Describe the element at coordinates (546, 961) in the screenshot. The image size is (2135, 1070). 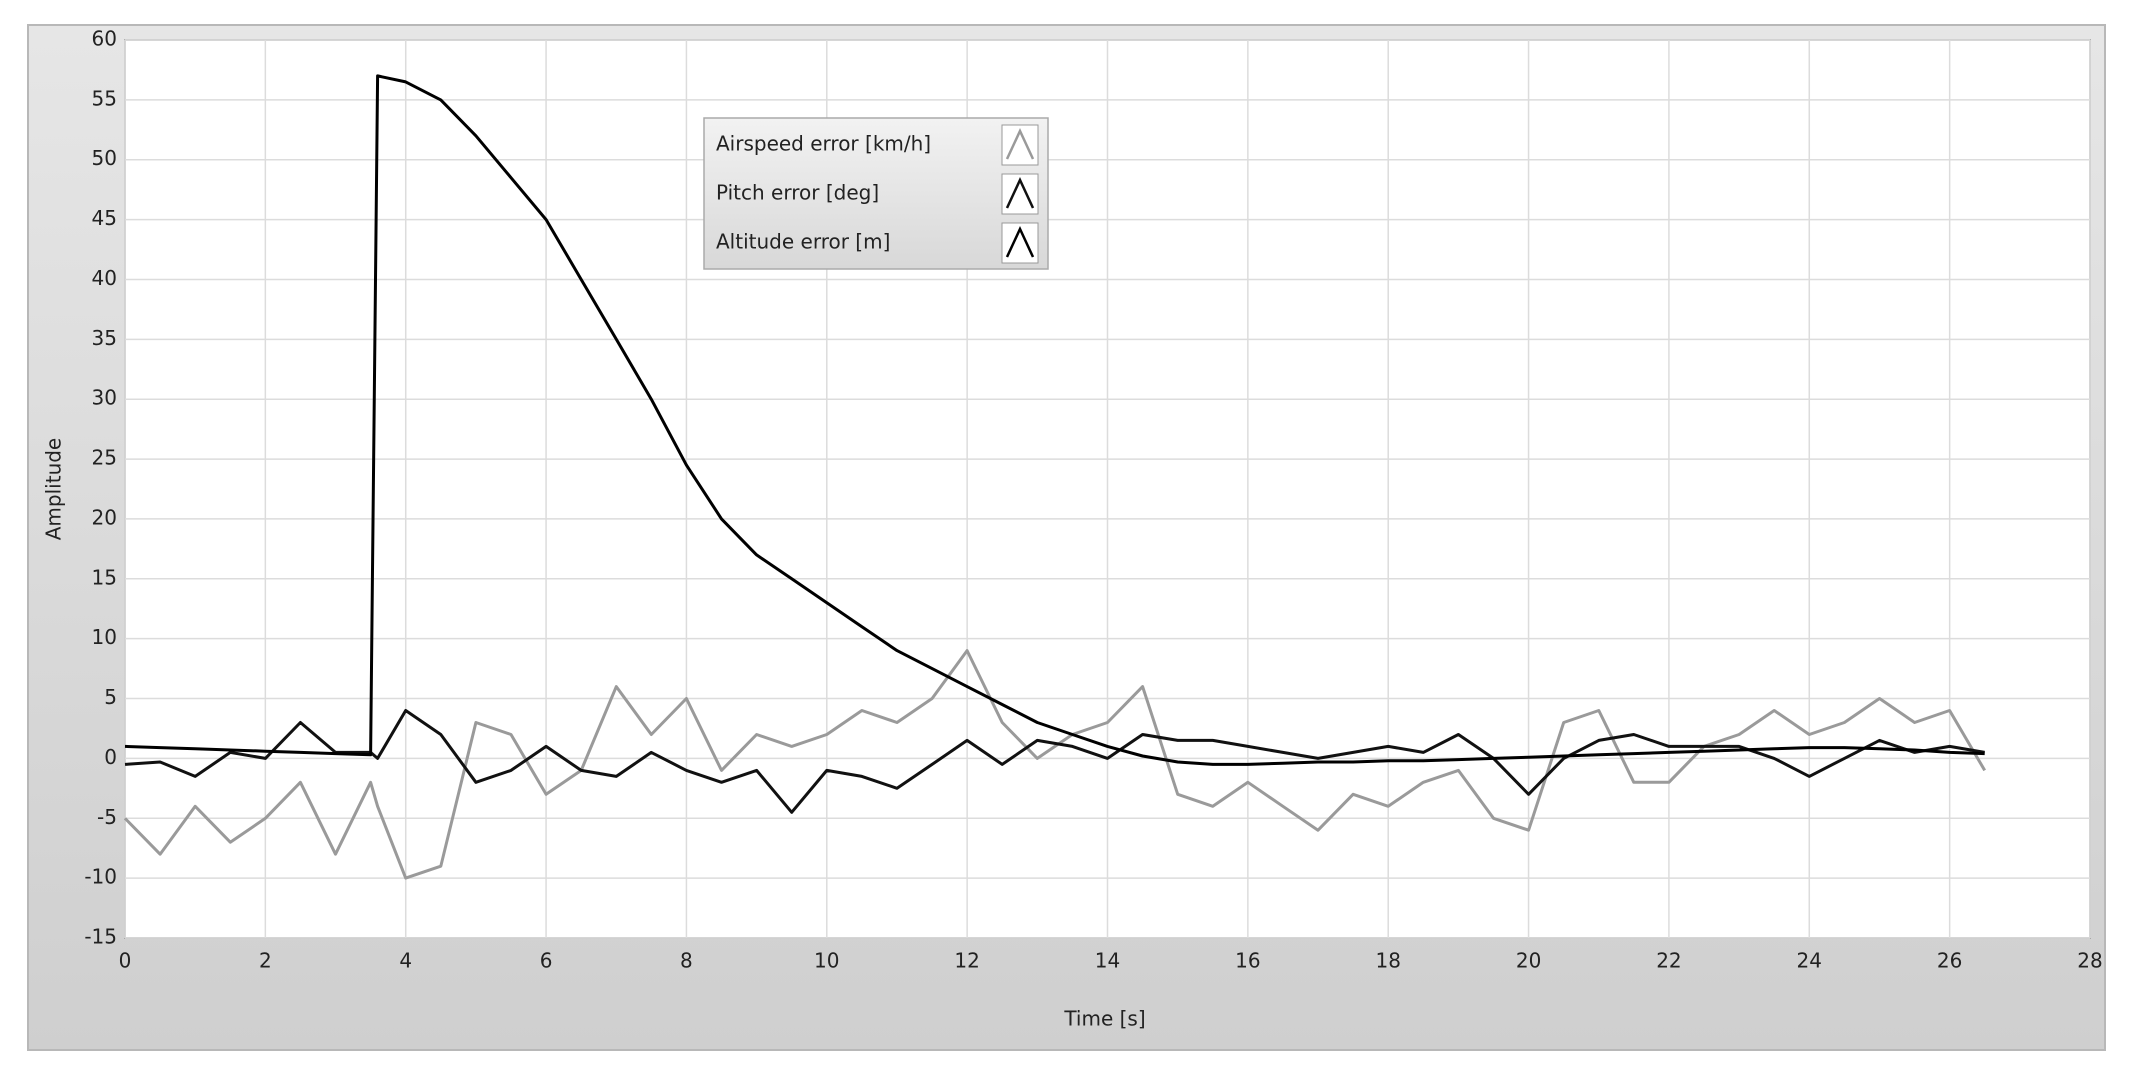
I see `x-tick-label: 6` at that location.